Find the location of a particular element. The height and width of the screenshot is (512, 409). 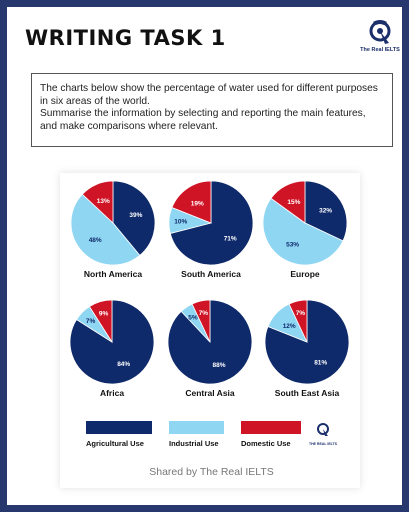

data-label-agricultural-5: 88% is located at coordinates (218, 365).